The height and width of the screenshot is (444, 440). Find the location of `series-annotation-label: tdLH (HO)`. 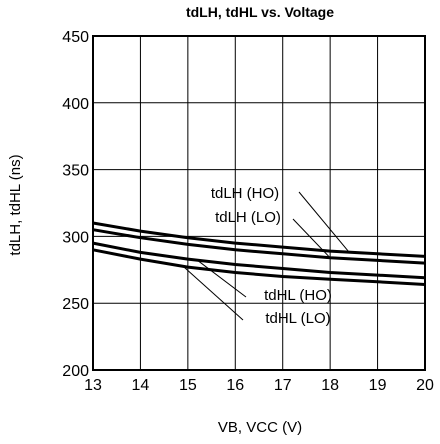

series-annotation-label: tdLH (HO) is located at coordinates (245, 193).